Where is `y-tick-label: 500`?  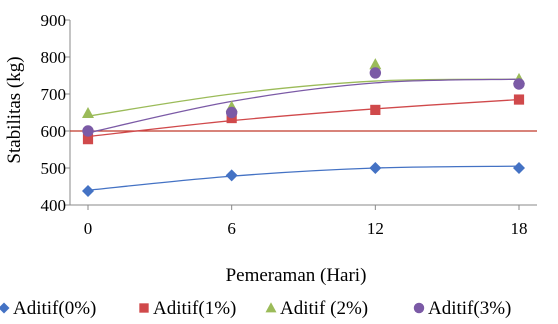
y-tick-label: 500 is located at coordinates (54, 168).